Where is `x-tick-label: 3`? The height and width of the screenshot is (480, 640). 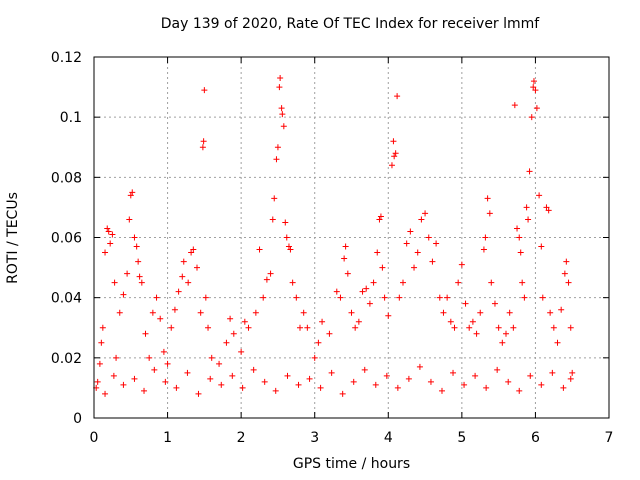 x-tick-label: 3 is located at coordinates (314, 438).